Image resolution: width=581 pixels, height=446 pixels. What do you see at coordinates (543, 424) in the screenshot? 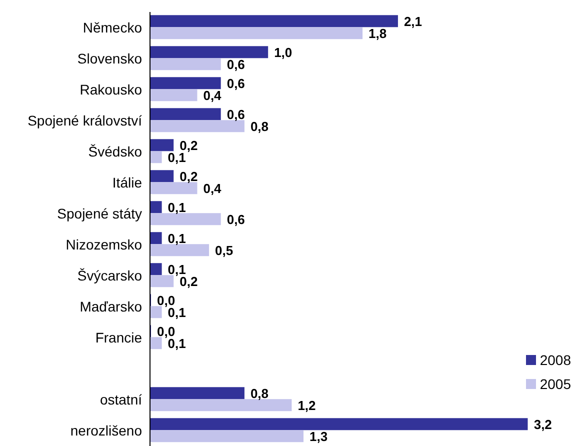
I see `data-label: 3,2` at bounding box center [543, 424].